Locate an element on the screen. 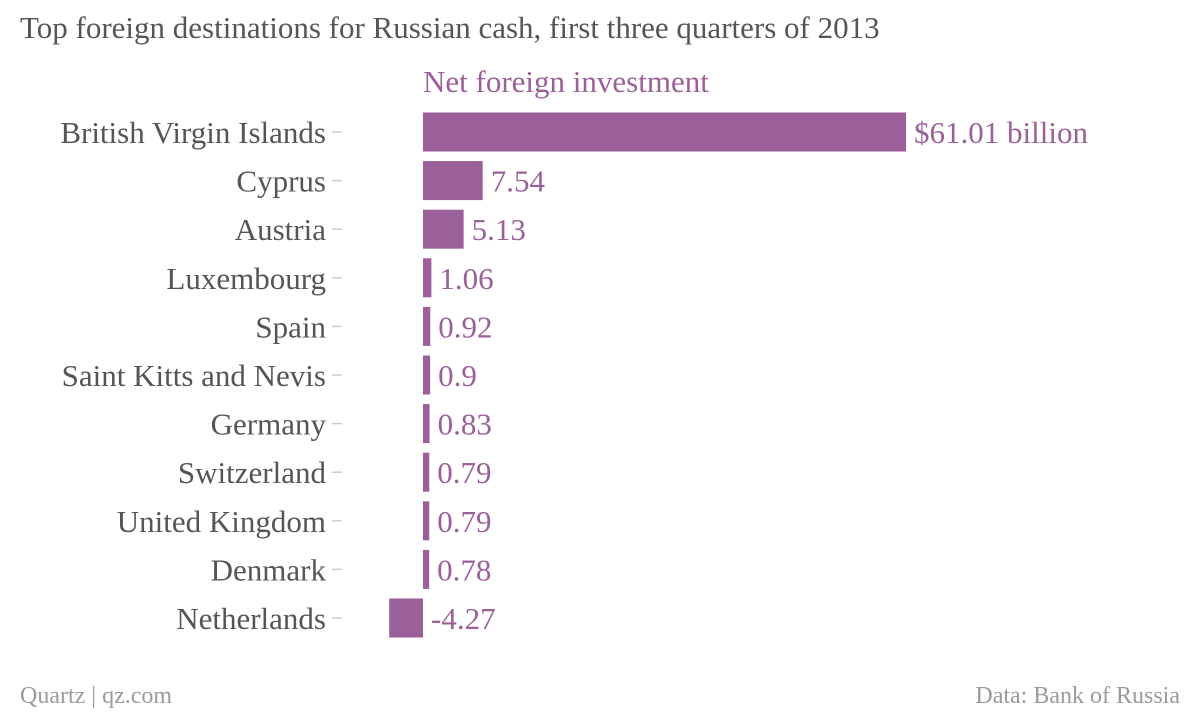 This screenshot has width=1200, height=718. bar-value-label: -4.27 is located at coordinates (463, 618).